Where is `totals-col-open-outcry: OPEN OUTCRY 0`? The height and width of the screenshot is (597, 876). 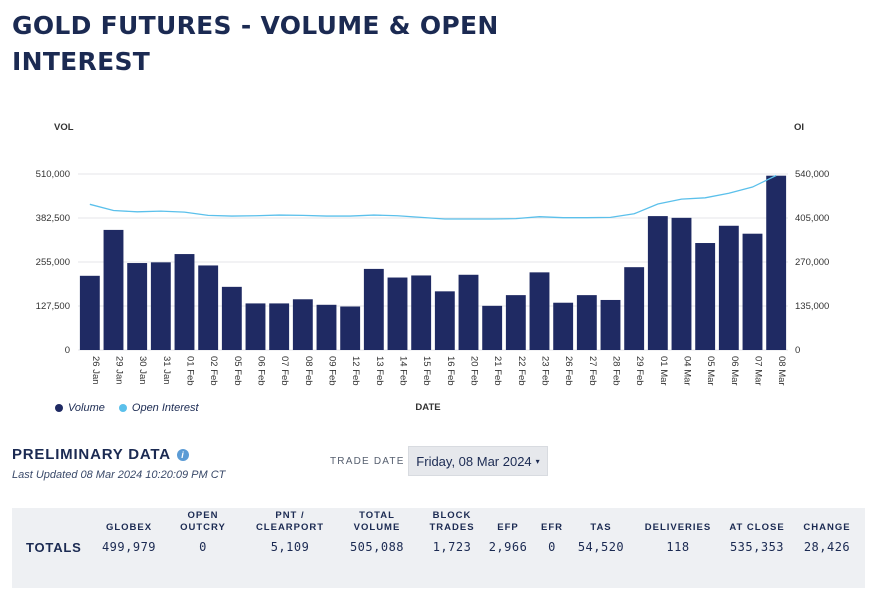 totals-col-open-outcry: OPEN OUTCRY 0 is located at coordinates (203, 531).